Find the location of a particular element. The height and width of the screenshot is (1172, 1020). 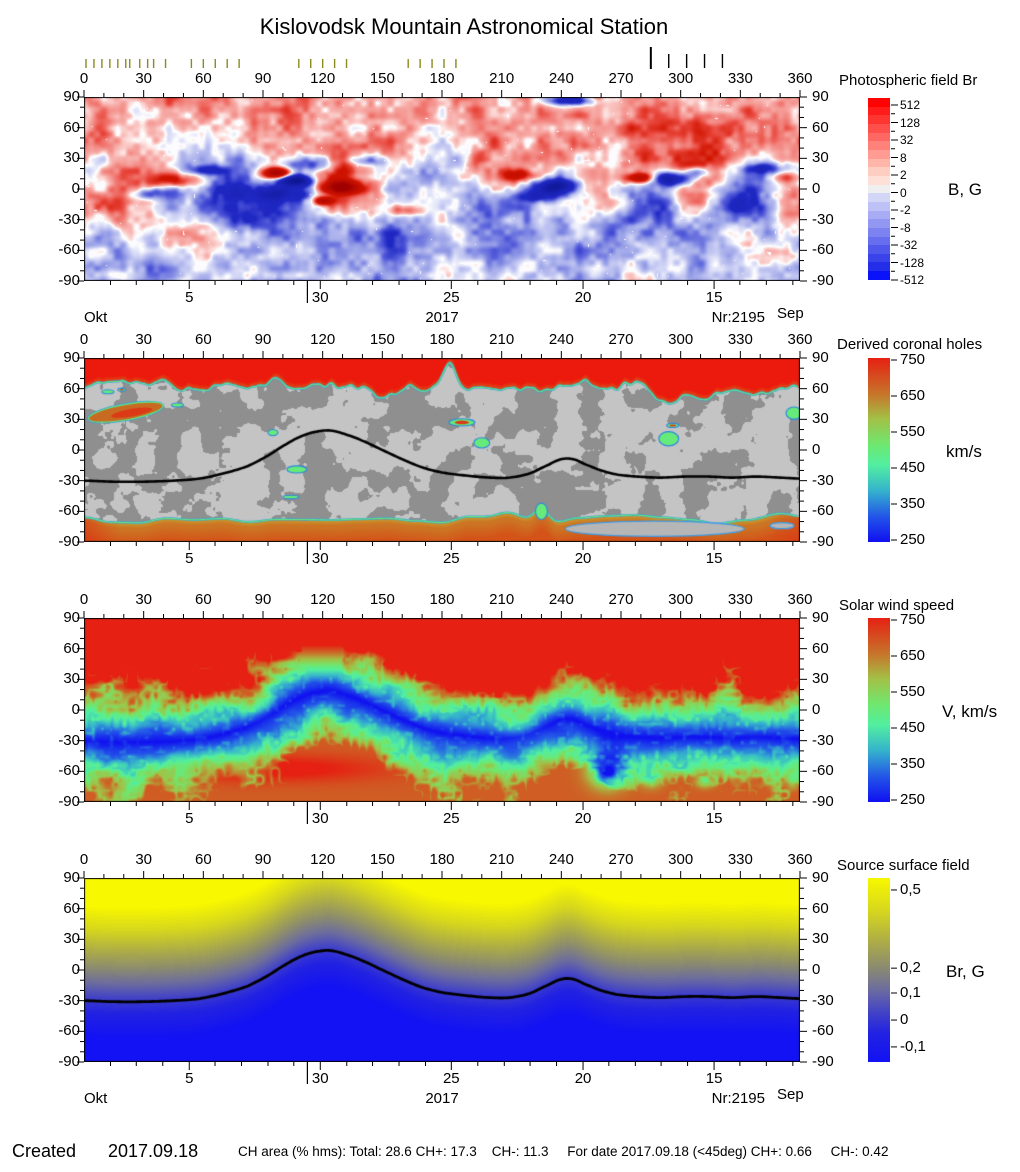

panel4-title: Source surface field is located at coordinates (903, 865).